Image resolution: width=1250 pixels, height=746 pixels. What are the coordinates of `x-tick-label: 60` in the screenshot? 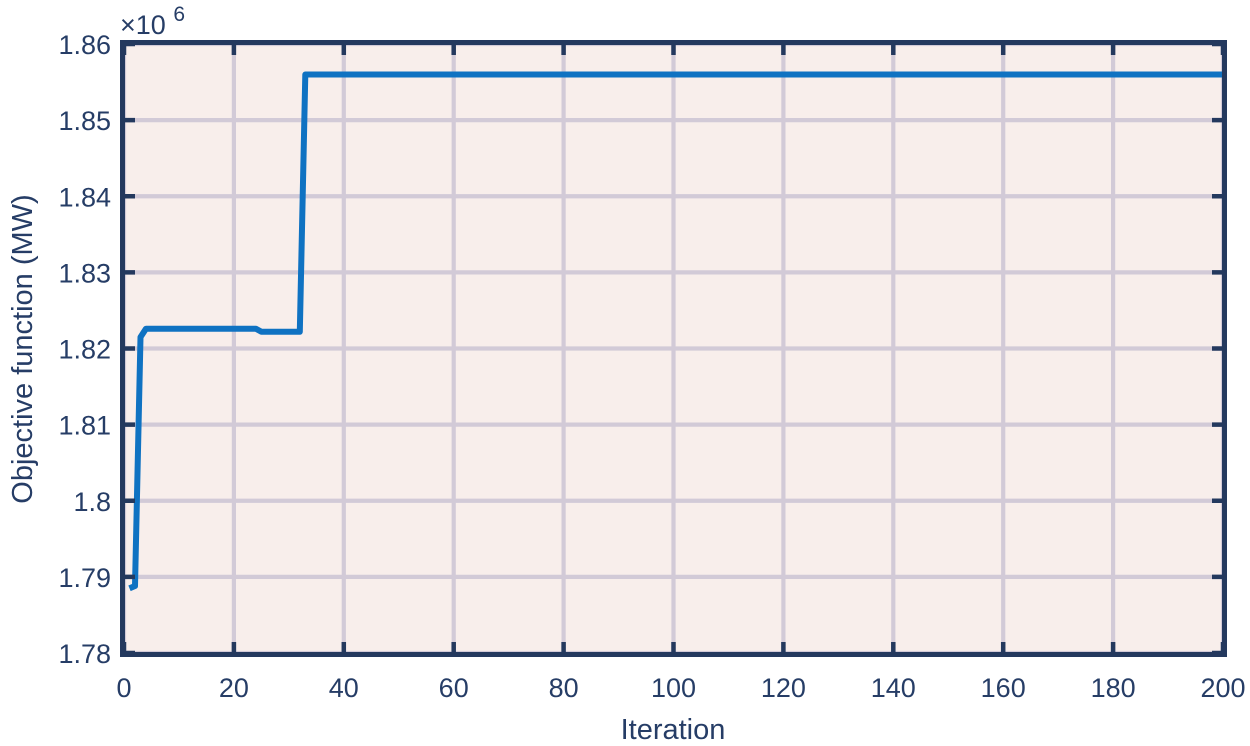 It's located at (454, 688).